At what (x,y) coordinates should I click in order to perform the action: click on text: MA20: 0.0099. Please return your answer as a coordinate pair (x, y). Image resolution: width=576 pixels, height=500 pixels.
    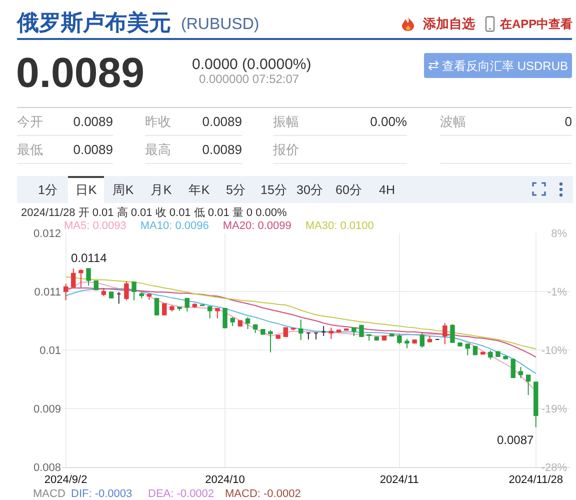
    Looking at the image, I should click on (257, 226).